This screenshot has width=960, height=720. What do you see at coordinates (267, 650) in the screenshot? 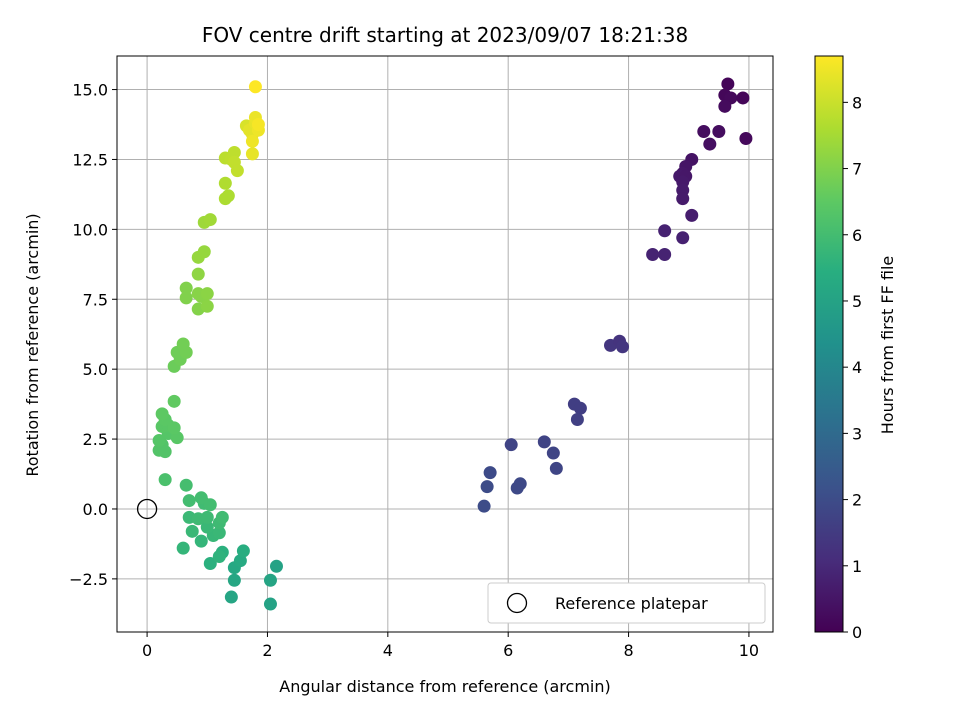
I see `x-tick-label: 2` at bounding box center [267, 650].